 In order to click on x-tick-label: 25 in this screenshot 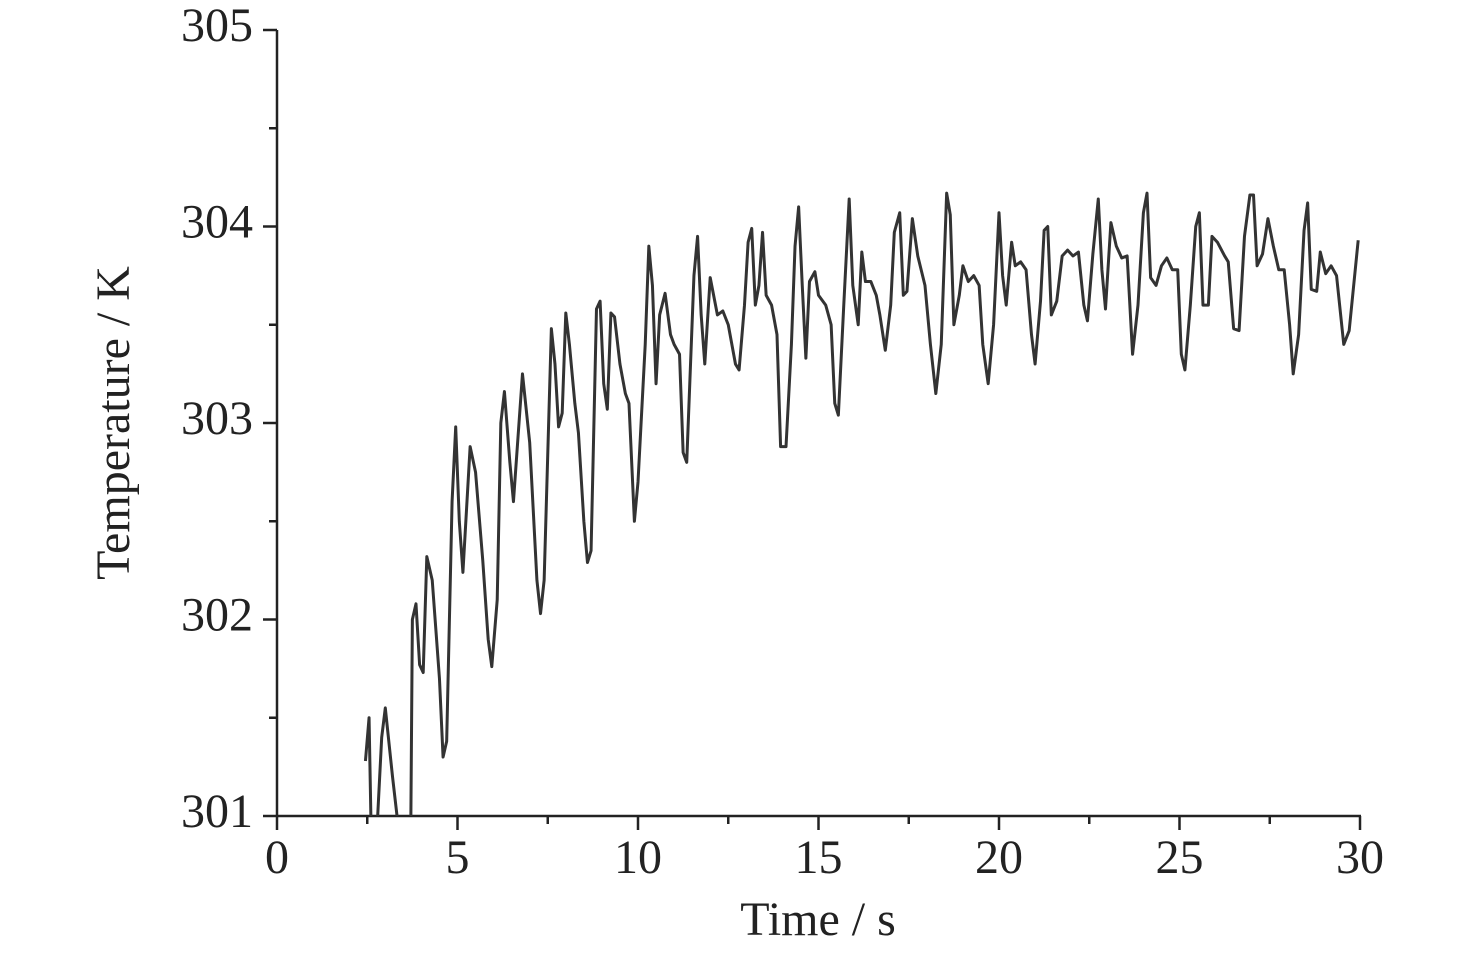, I will do `click(1180, 857)`.